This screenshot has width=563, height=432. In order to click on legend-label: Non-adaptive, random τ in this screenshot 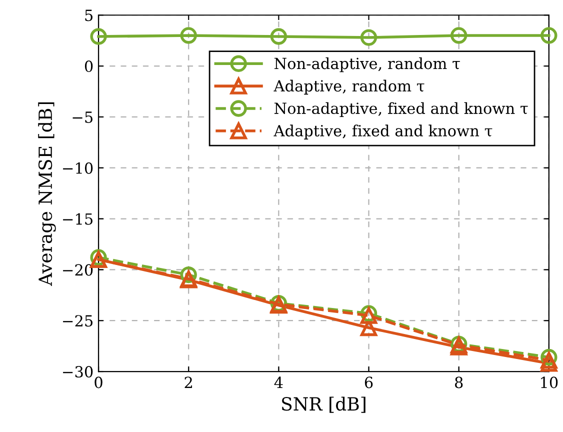, I will do `click(367, 64)`.